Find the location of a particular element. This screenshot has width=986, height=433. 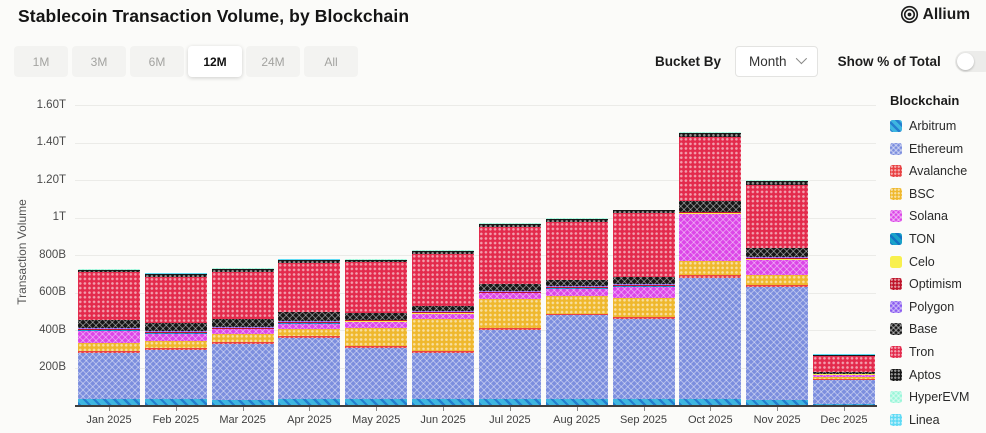

legend-label: Ethereum is located at coordinates (936, 148).